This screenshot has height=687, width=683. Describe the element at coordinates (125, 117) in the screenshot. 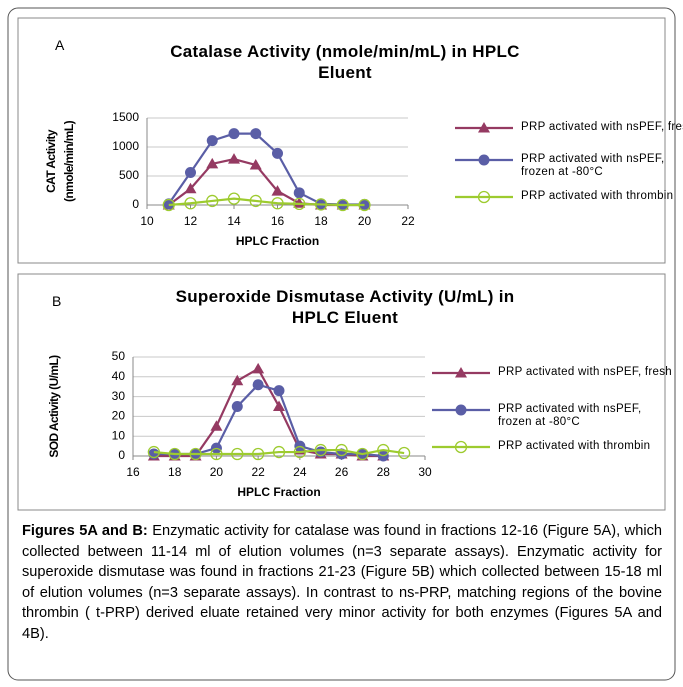

I see `y-tick-label: 1500` at that location.